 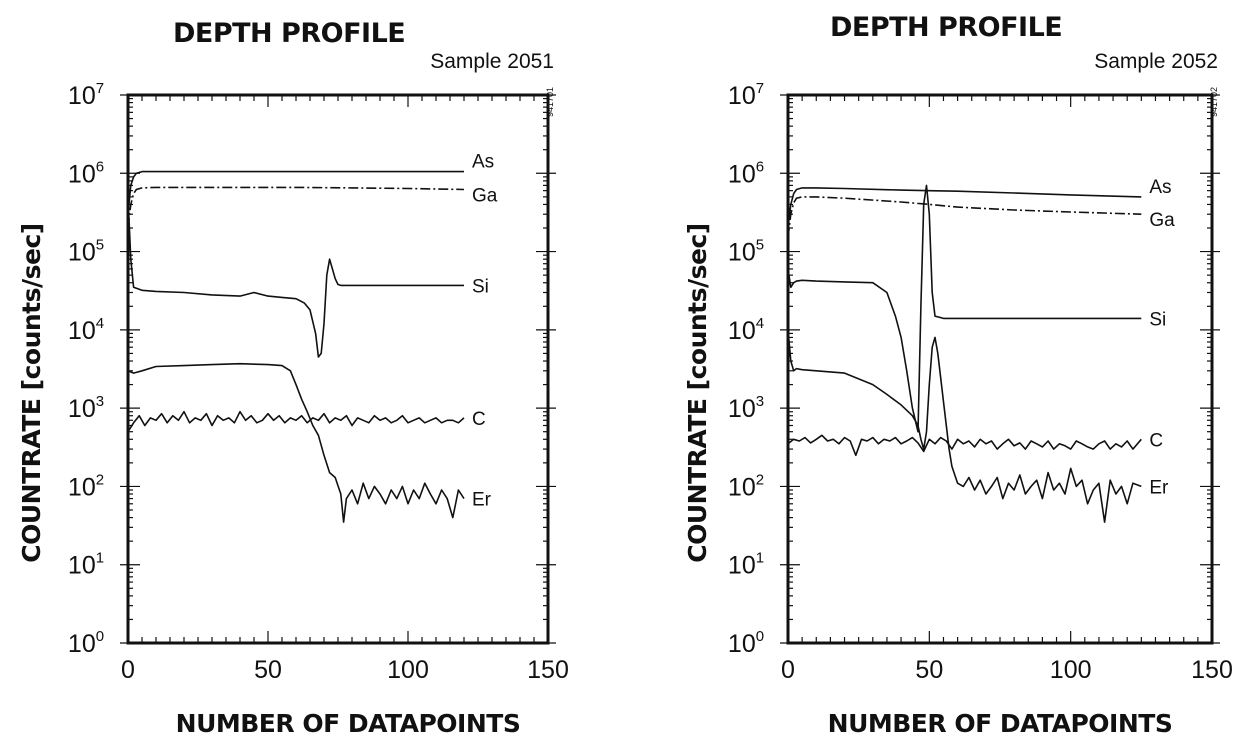 I want to click on figure-code: 941702, so click(x=1214, y=102).